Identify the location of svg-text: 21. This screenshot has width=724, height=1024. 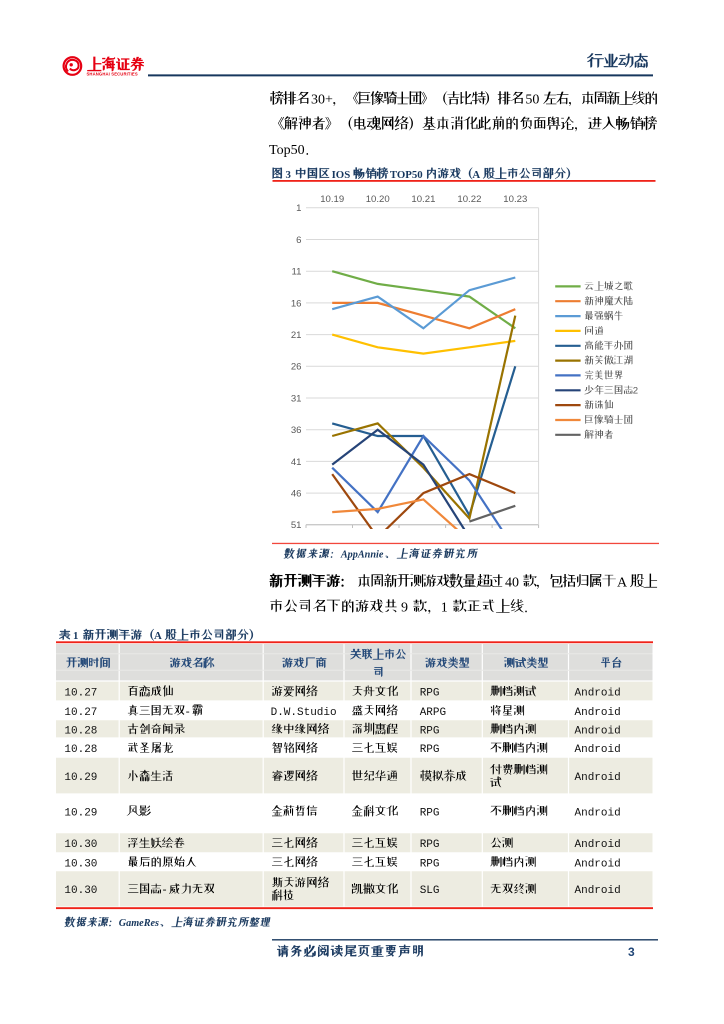
(296, 335).